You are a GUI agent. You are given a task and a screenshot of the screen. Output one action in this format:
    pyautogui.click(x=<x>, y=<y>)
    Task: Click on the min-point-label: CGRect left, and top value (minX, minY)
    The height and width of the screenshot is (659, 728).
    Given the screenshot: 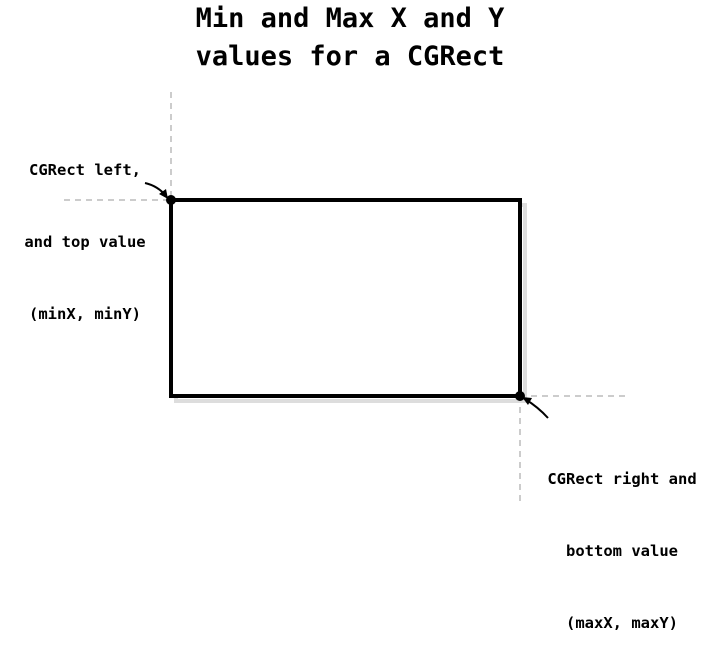 What is the action you would take?
    pyautogui.click(x=85, y=230)
    